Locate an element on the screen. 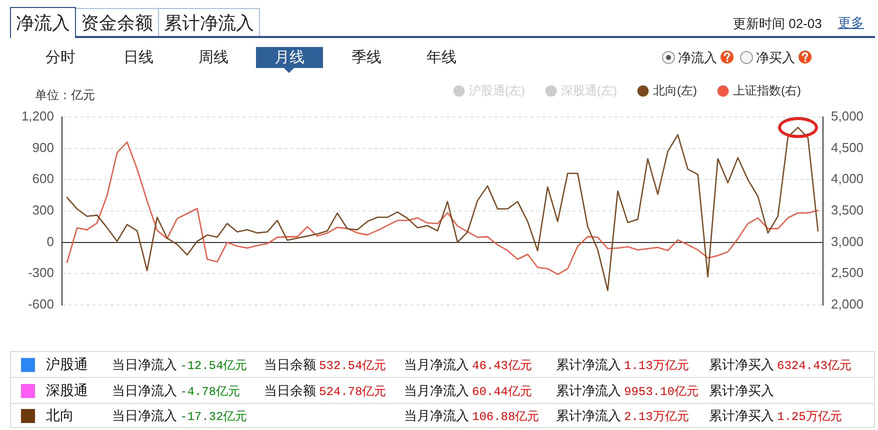 The height and width of the screenshot is (430, 878). category-label: 沪股通 is located at coordinates (67, 364).